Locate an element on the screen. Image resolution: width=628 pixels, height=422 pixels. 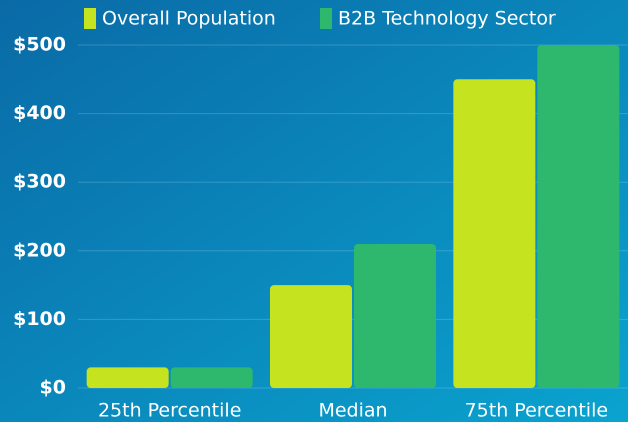
y-tick-label: $300 is located at coordinates (39, 182).